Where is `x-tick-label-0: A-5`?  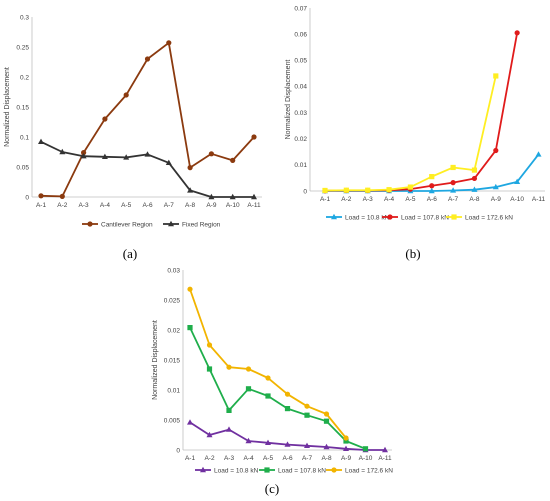
x-tick-label-0: A-5 is located at coordinates (126, 205).